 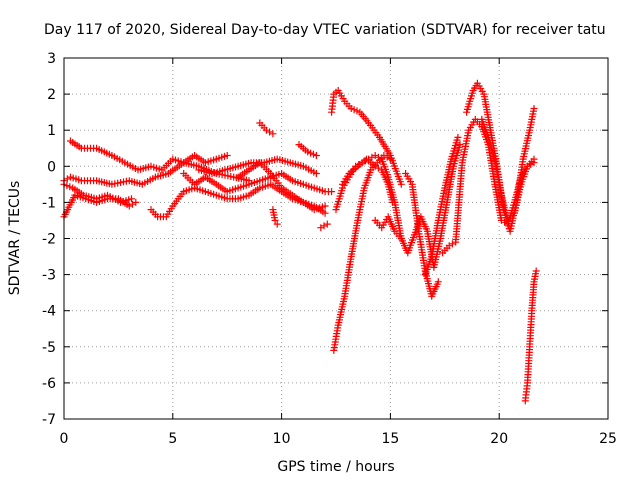 I want to click on y-axis-label: SDTVAR / TECUs, so click(x=15, y=238).